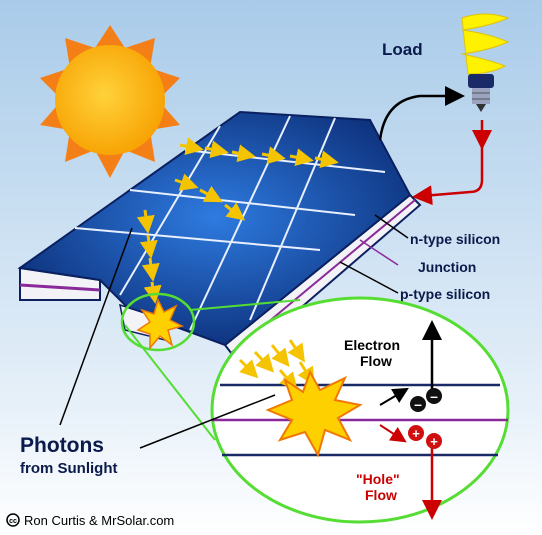 Image resolution: width=542 pixels, height=535 pixels. Describe the element at coordinates (372, 345) in the screenshot. I see `electron-flow-label: Electron` at that location.